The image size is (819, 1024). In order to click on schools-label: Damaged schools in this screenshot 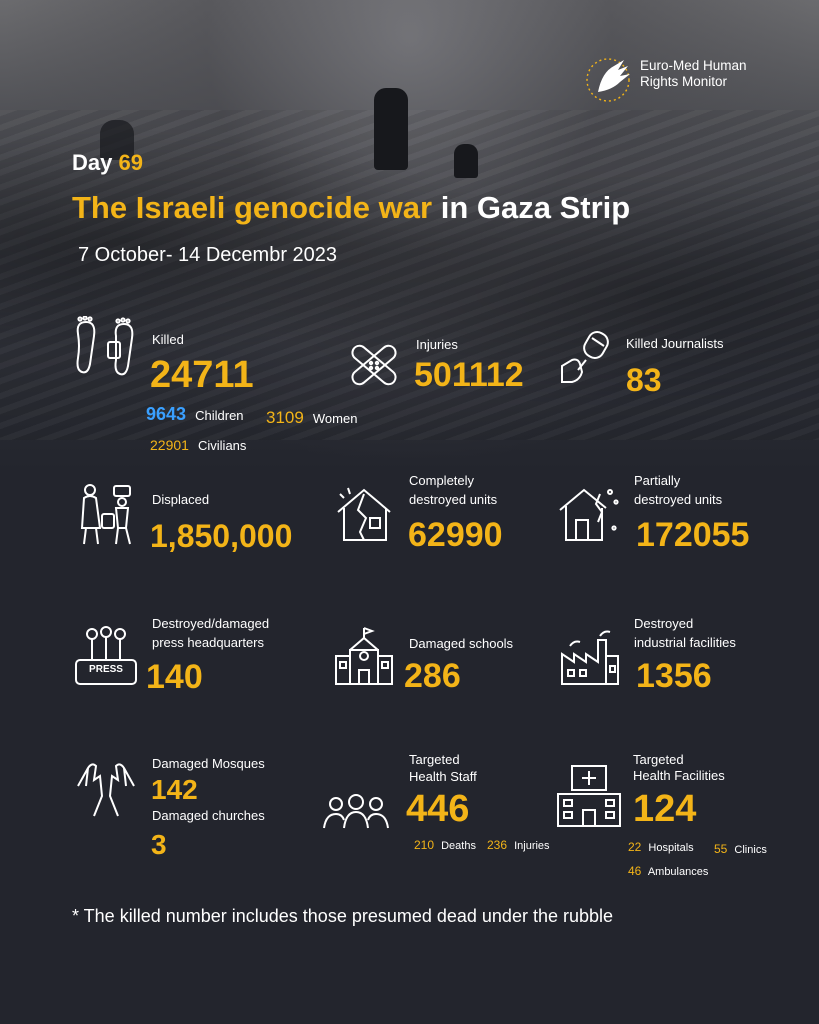, I will do `click(461, 643)`.